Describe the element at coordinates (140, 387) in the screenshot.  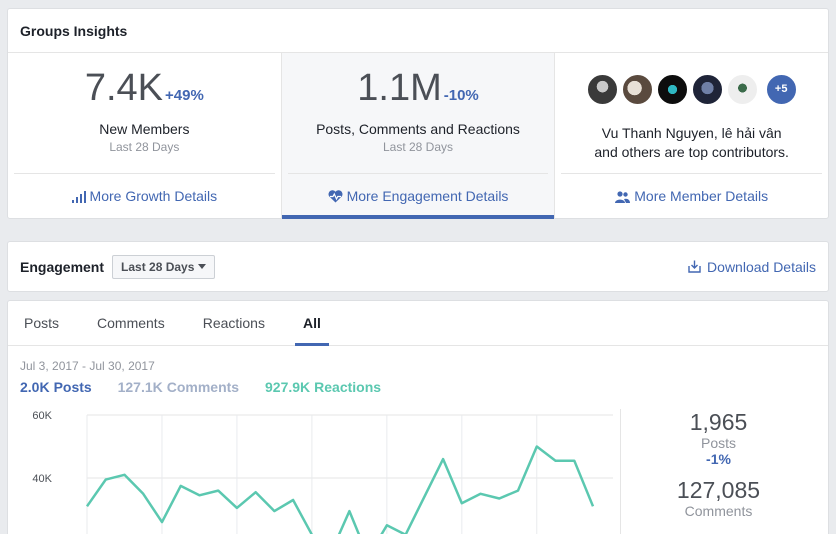
I see `legend-comments-value: 127.1K` at that location.